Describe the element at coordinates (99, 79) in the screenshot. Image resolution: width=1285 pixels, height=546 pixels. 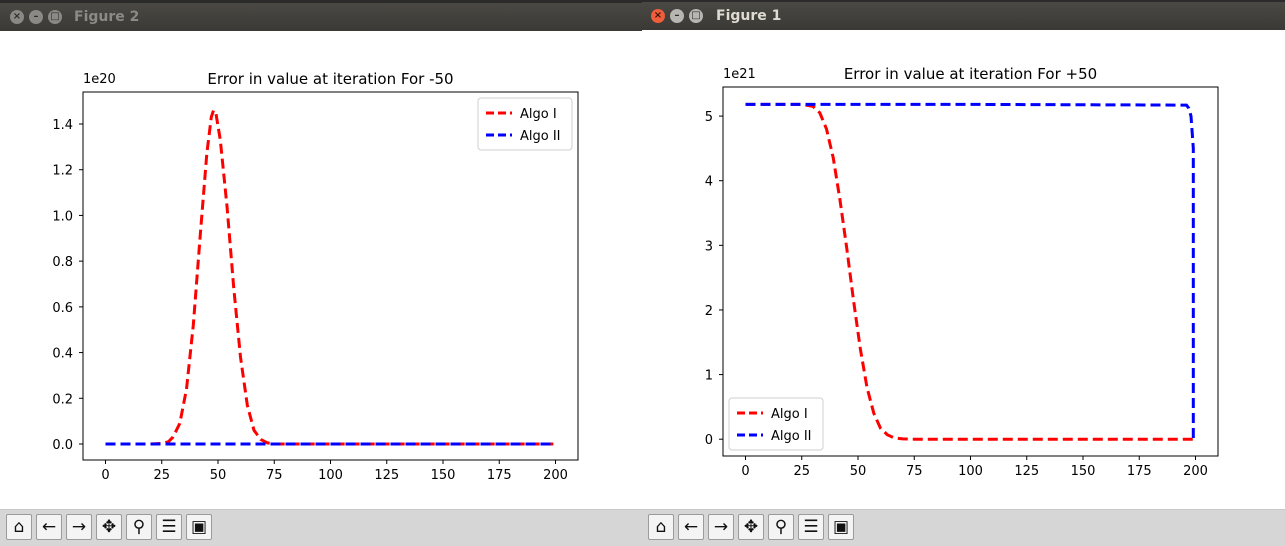
I see `y-axis-offset-label: 1e20` at that location.